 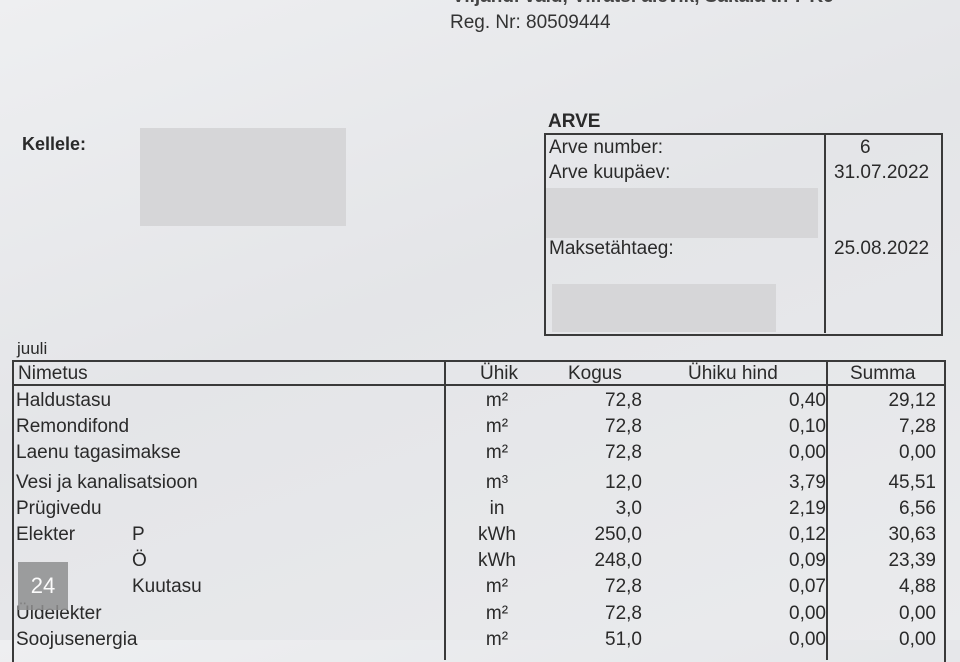 I want to click on invoice-number: 6, so click(x=865, y=147).